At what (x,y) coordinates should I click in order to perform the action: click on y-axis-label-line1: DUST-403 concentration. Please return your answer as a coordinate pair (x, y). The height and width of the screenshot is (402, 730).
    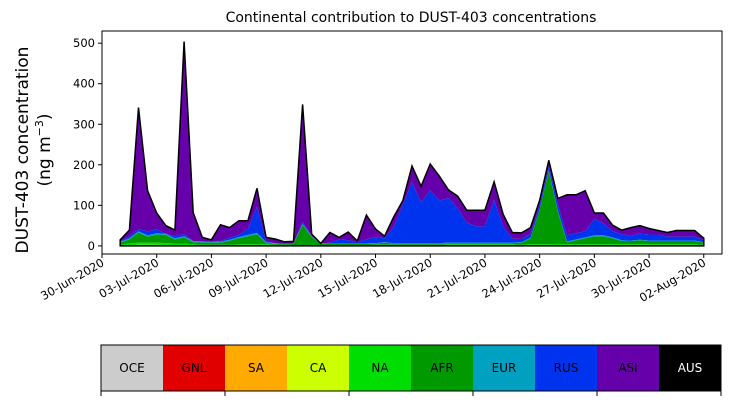
    Looking at the image, I should click on (23, 150).